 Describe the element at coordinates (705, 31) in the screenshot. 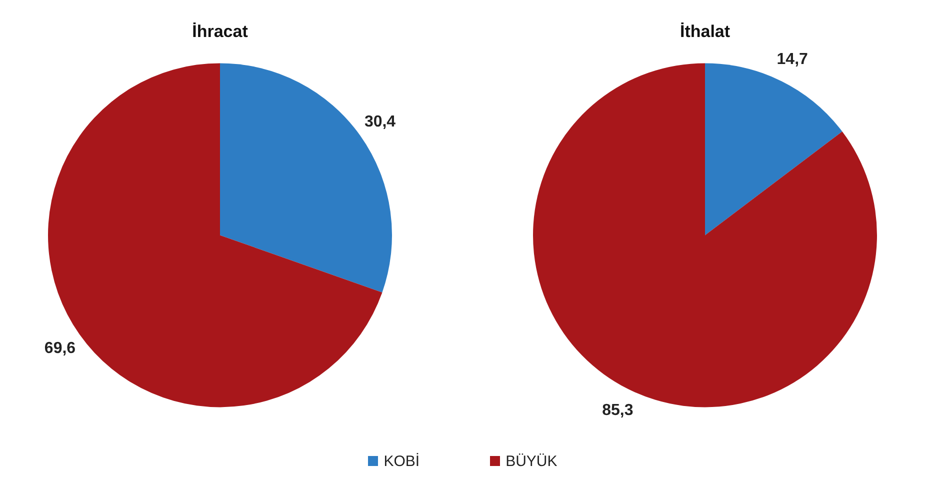

I see `chart-title: İthalat` at that location.